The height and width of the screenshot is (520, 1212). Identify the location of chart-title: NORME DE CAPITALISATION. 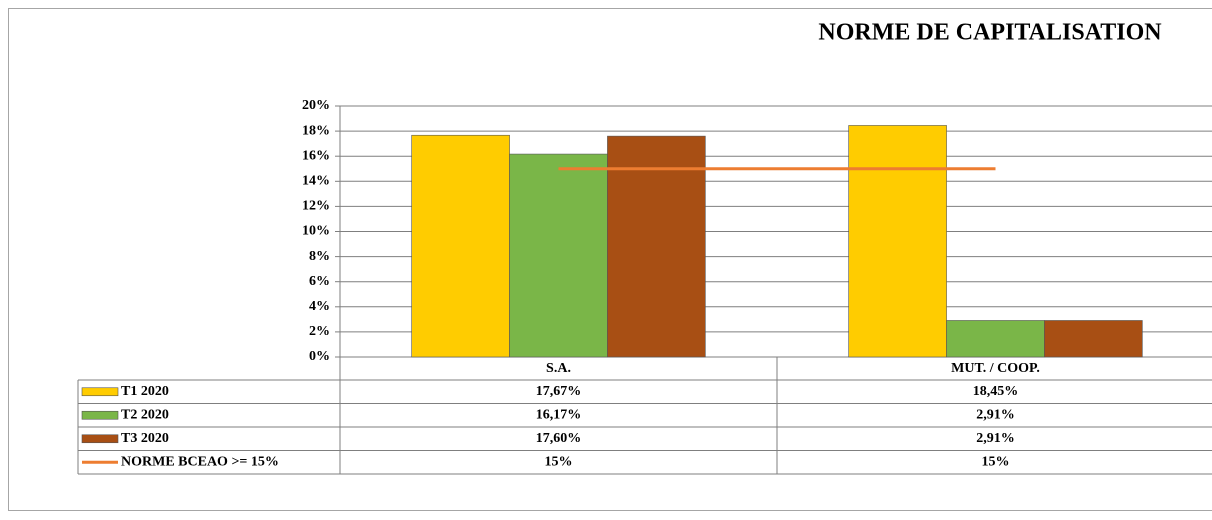
(990, 33).